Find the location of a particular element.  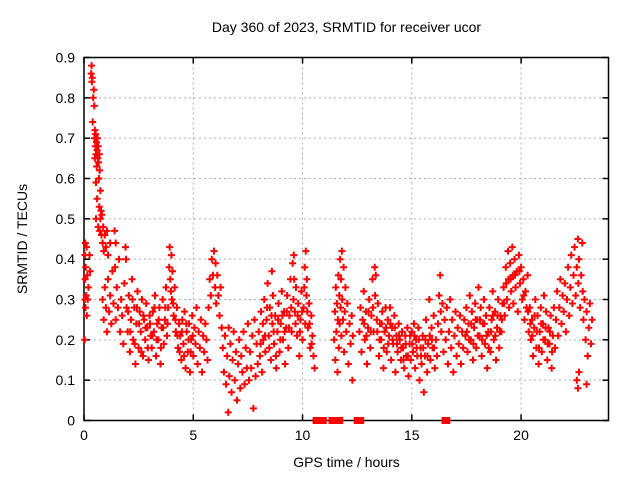

svg-text: 0.7 is located at coordinates (66, 138).